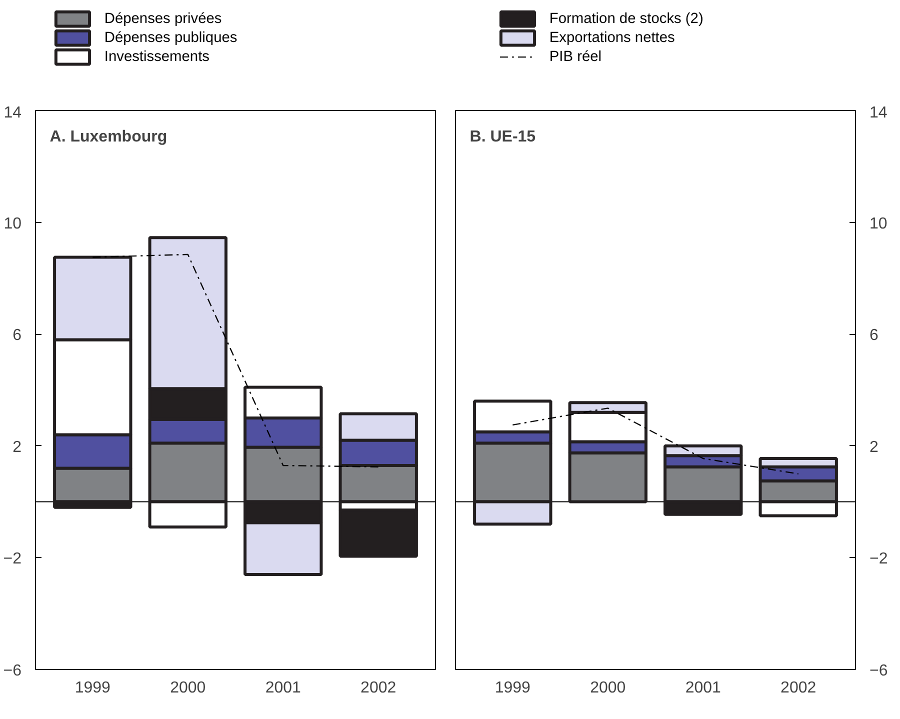 The width and height of the screenshot is (900, 719). What do you see at coordinates (109, 137) in the screenshot?
I see `text: A. Luxembourg` at bounding box center [109, 137].